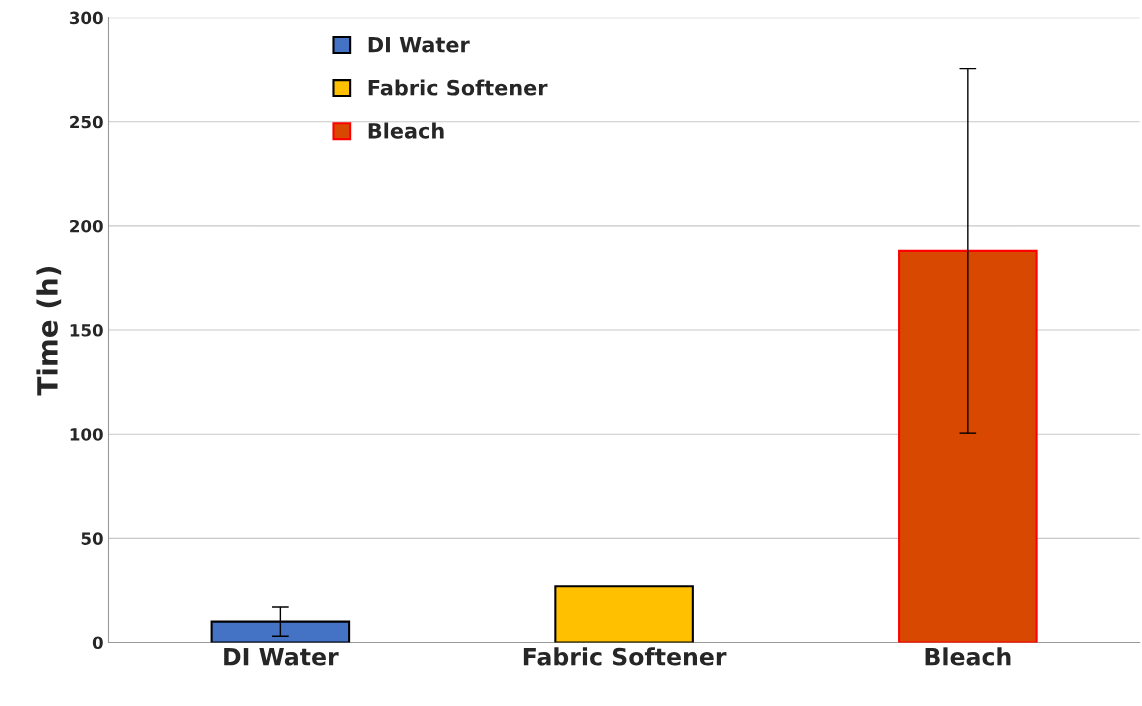 This screenshot has height=706, width=1142. What do you see at coordinates (625, 656) in the screenshot?
I see `x-tick-label: Fabric Softener` at bounding box center [625, 656].